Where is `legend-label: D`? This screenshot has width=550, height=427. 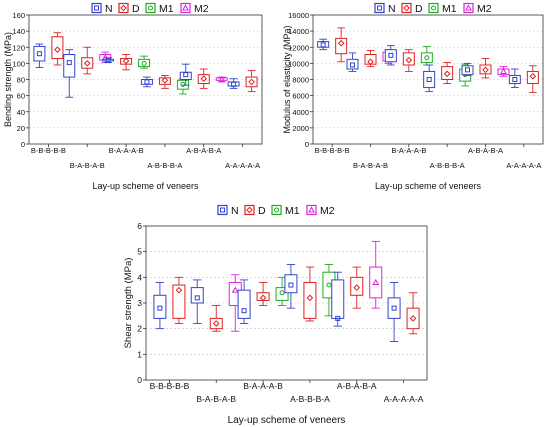 legend-label: D is located at coordinates (262, 211).